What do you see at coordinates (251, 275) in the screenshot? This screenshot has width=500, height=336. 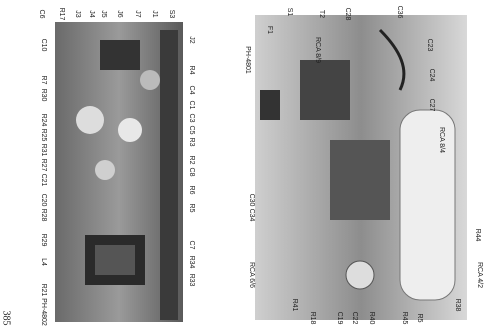 I see `component-label: RCA 6/6` at bounding box center [251, 275].